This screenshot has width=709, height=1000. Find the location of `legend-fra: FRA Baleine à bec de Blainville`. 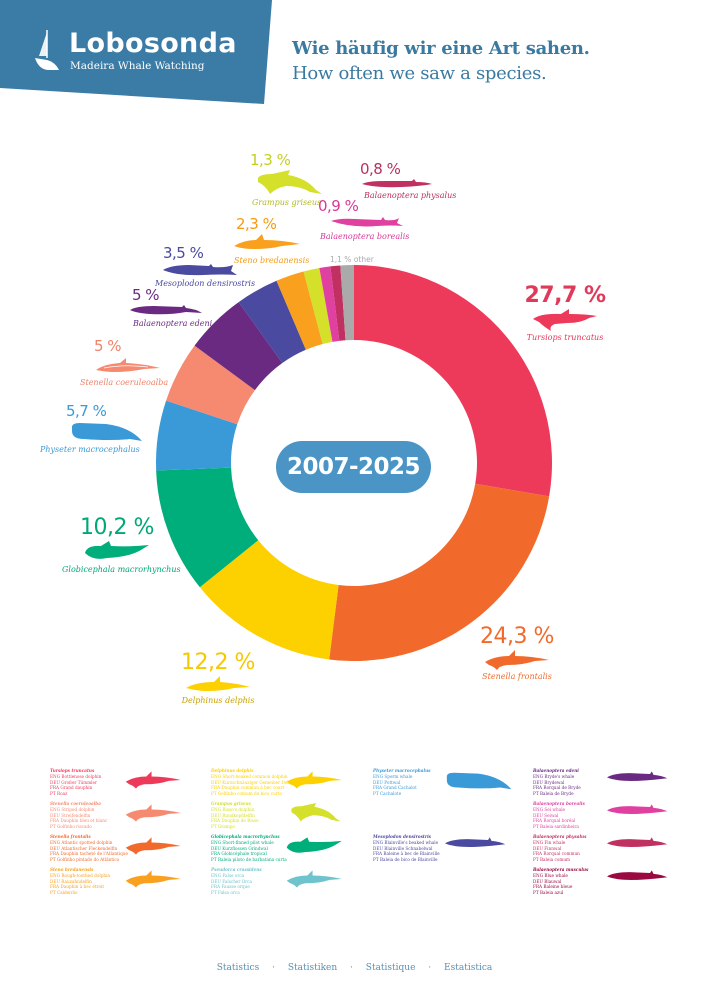

legend-fra: FRA Baleine à bec de Blainville is located at coordinates (406, 854).